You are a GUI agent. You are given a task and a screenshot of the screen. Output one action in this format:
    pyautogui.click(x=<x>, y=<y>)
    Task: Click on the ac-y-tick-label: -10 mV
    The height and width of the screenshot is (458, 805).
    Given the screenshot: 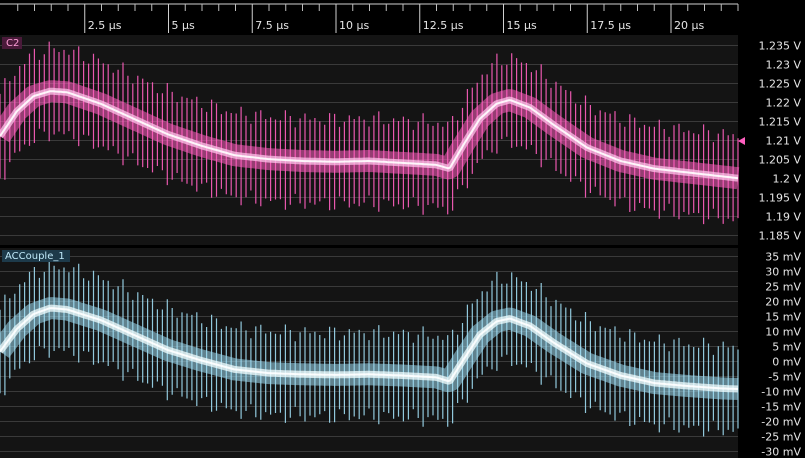 What is the action you would take?
    pyautogui.click(x=781, y=392)
    